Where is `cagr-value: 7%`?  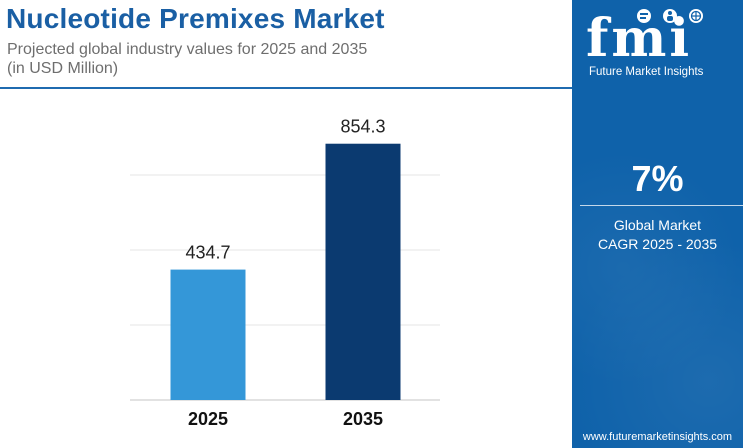
cagr-value: 7% is located at coordinates (657, 178).